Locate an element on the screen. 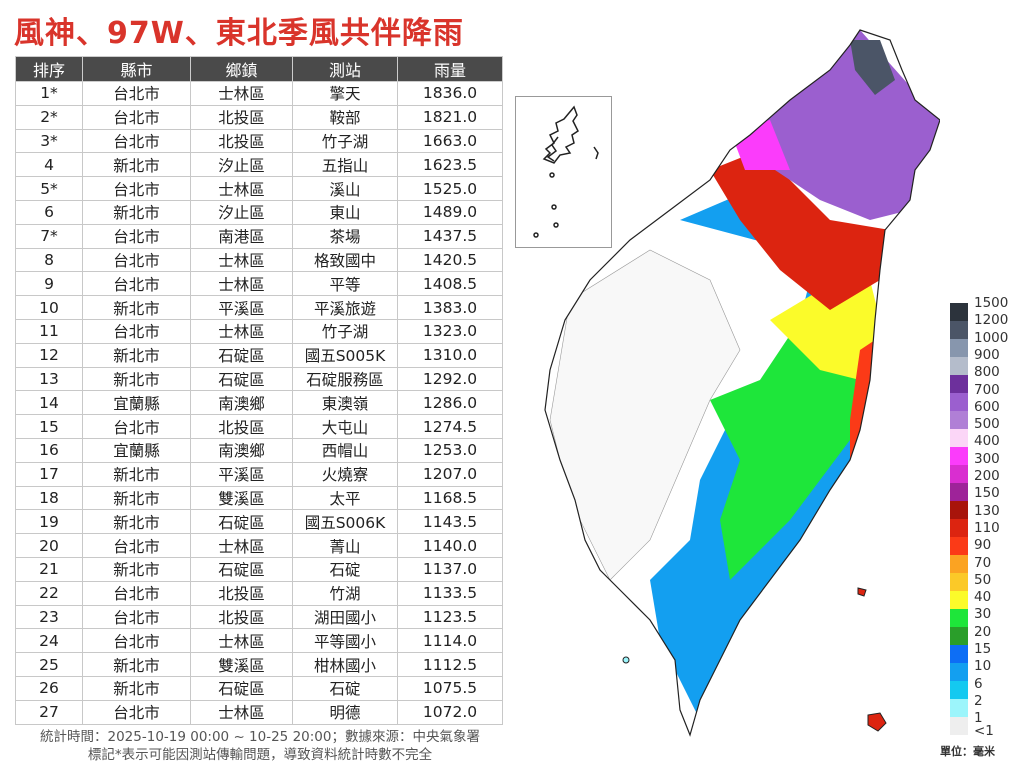 The width and height of the screenshot is (1024, 768). station-cell: 溪山 is located at coordinates (345, 188).